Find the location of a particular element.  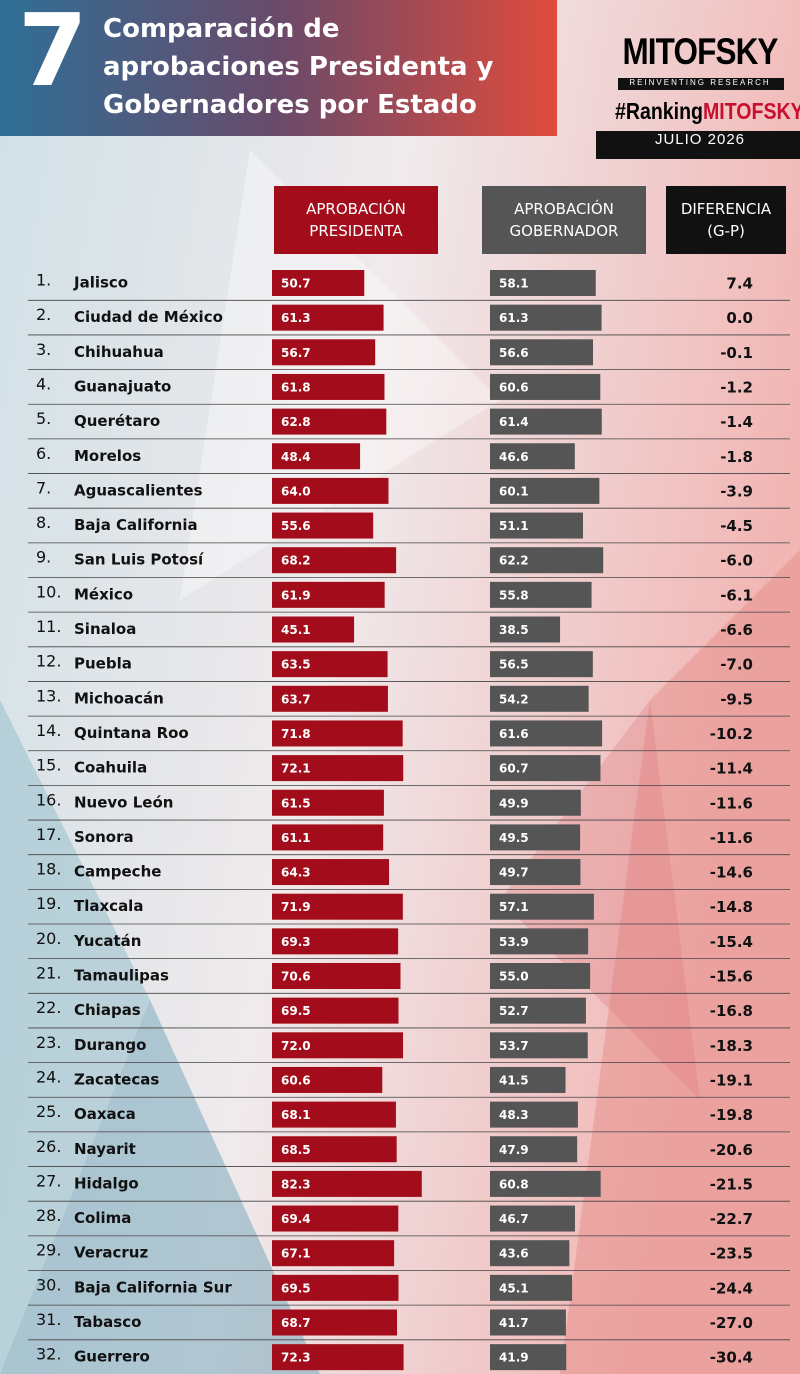

difference-label: 7.4 is located at coordinates (739, 284).